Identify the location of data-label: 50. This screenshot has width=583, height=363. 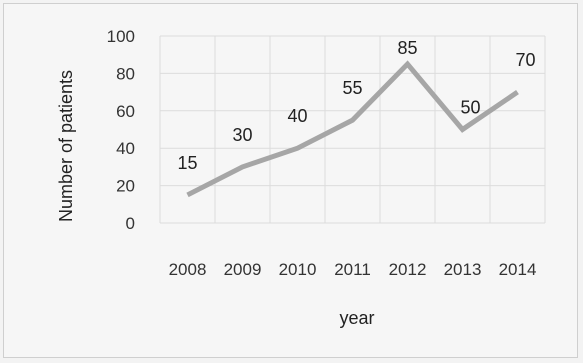
(470, 108).